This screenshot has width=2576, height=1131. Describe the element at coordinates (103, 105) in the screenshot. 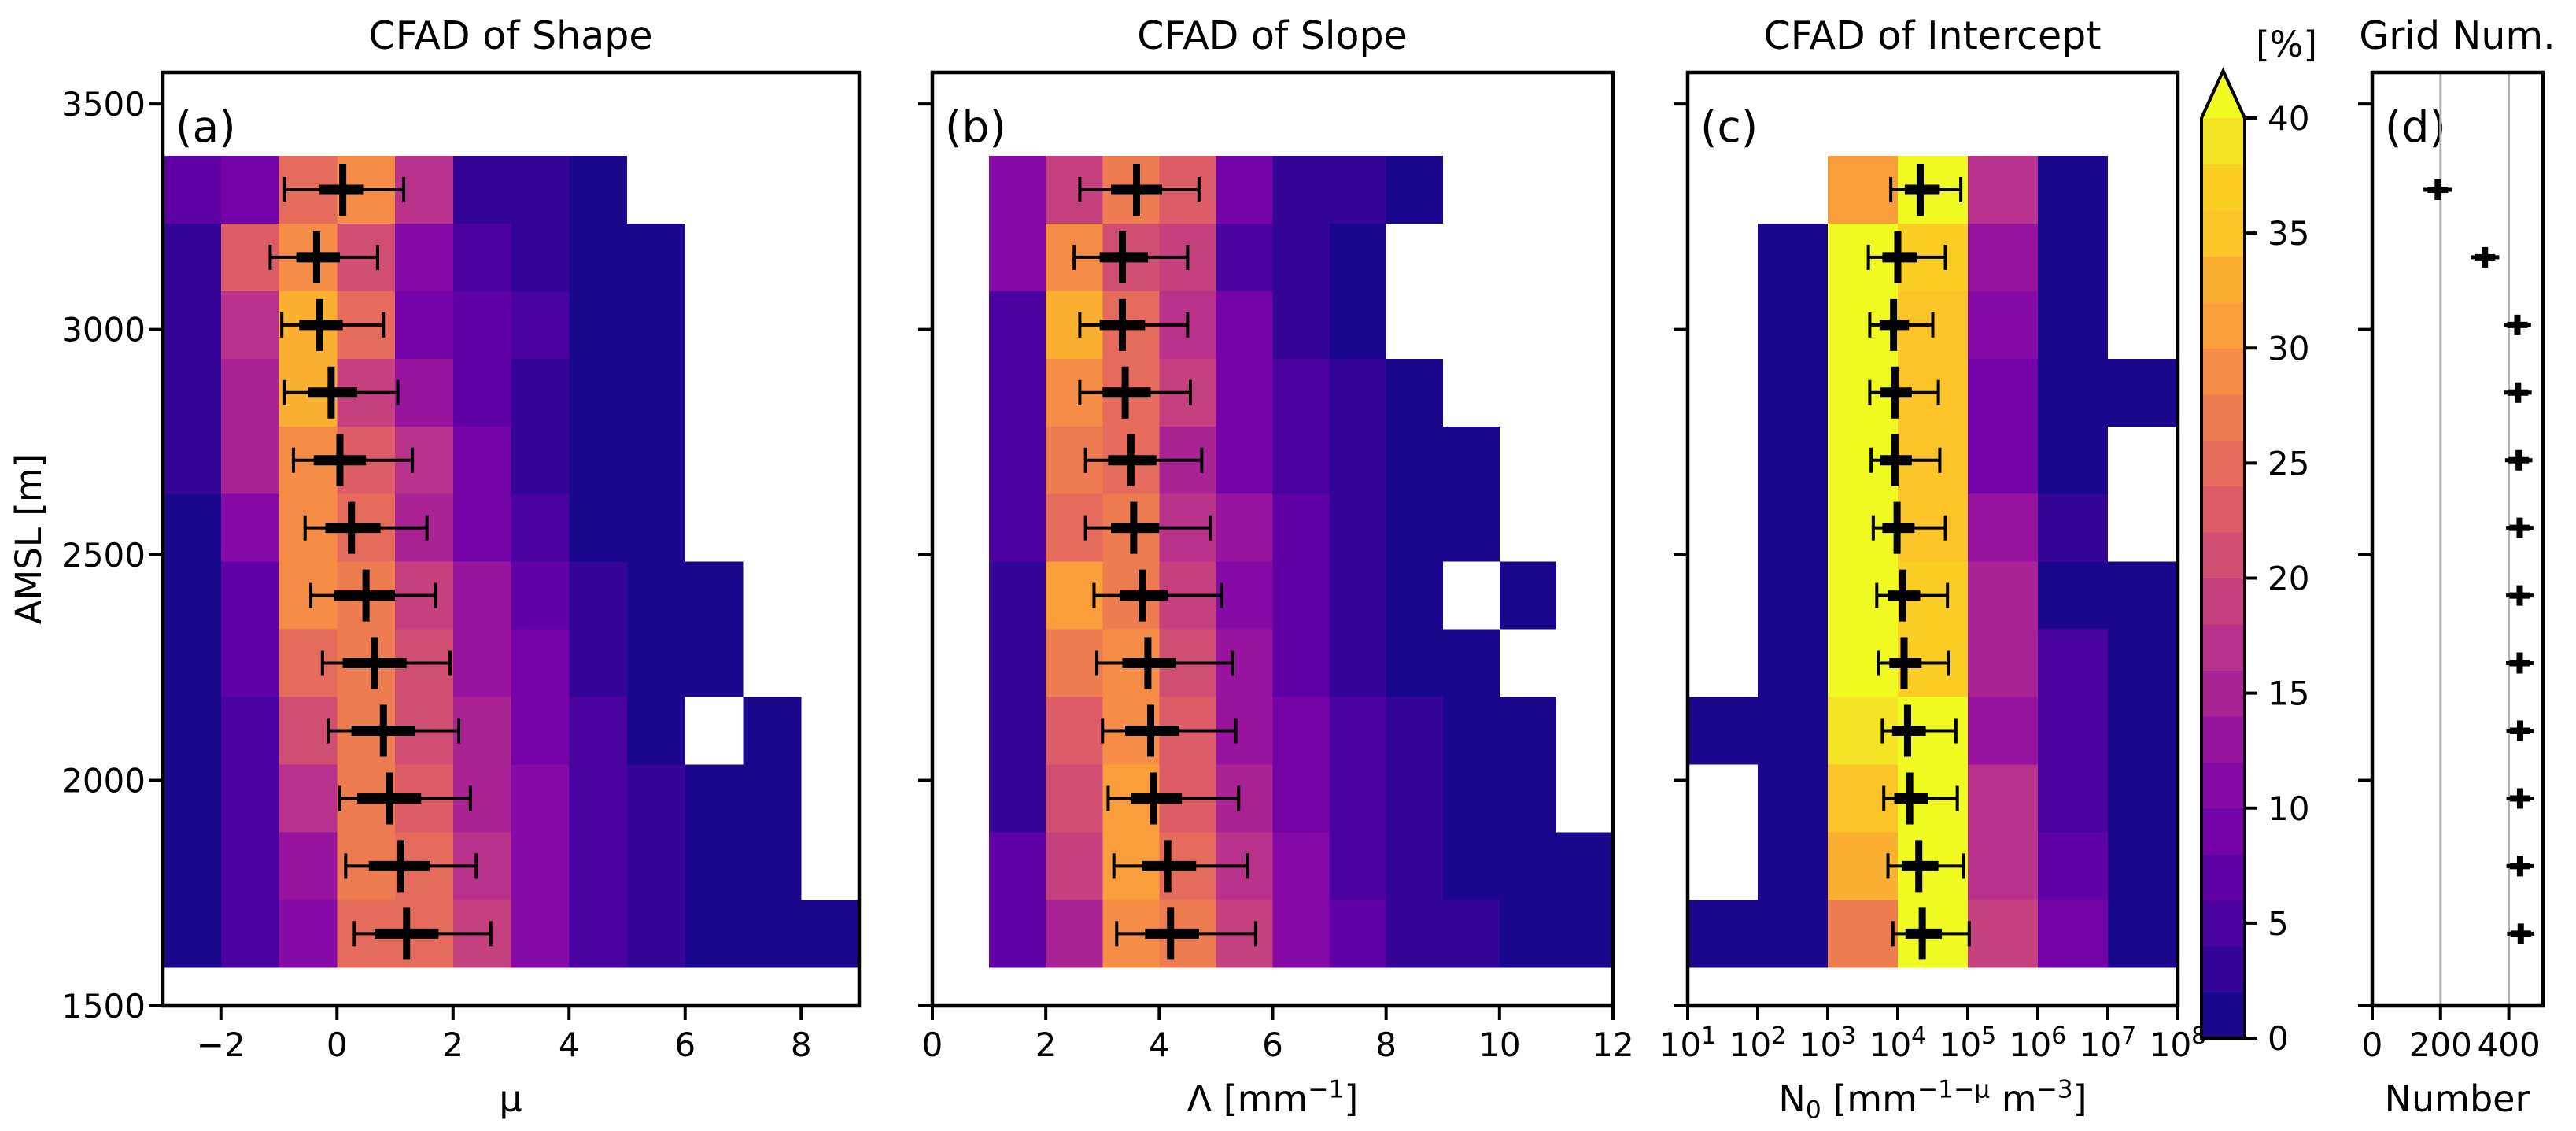

I see `y-tick-label: 3500` at that location.